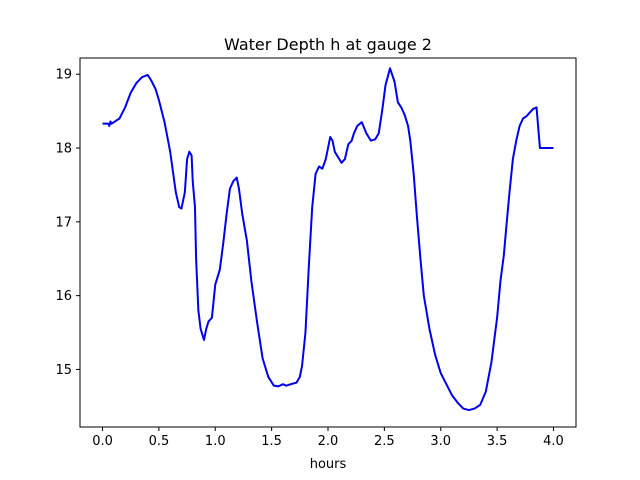  What do you see at coordinates (102, 441) in the screenshot?
I see `x-tick-label: 0.0` at bounding box center [102, 441].